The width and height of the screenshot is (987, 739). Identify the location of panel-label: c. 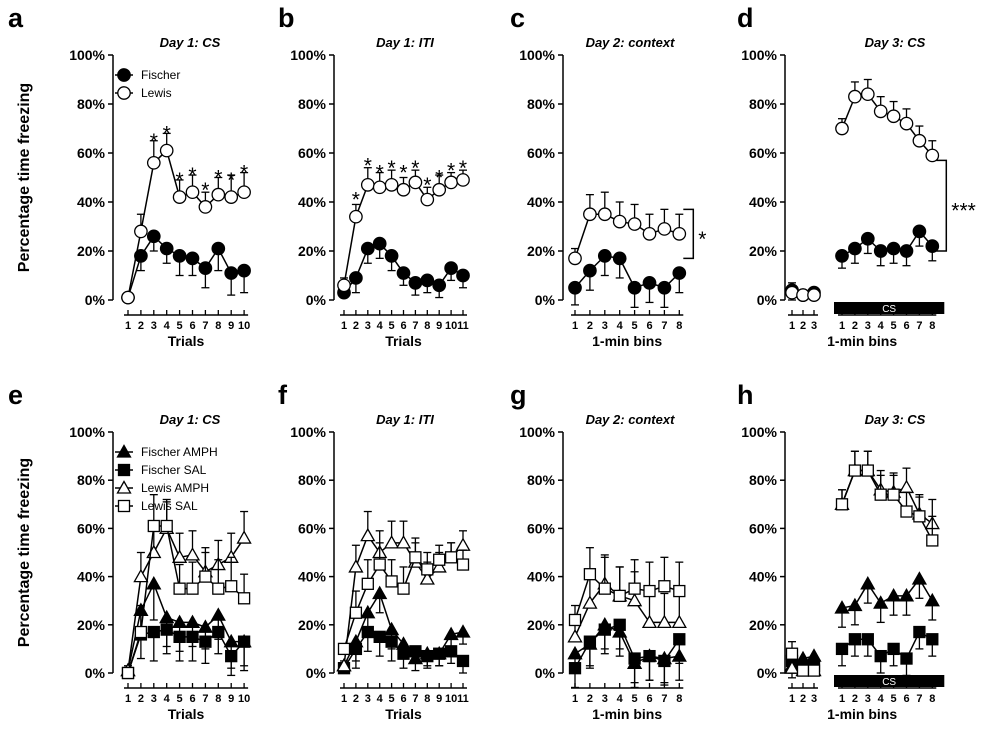
(517, 18).